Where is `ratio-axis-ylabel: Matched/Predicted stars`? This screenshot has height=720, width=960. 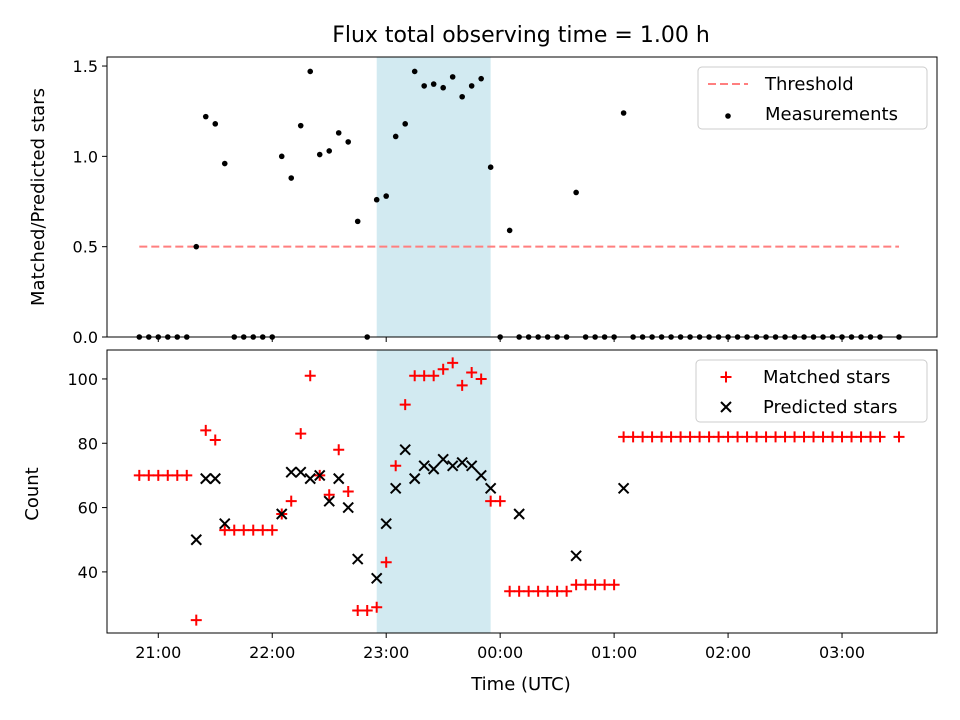
ratio-axis-ylabel: Matched/Predicted stars is located at coordinates (38, 197).